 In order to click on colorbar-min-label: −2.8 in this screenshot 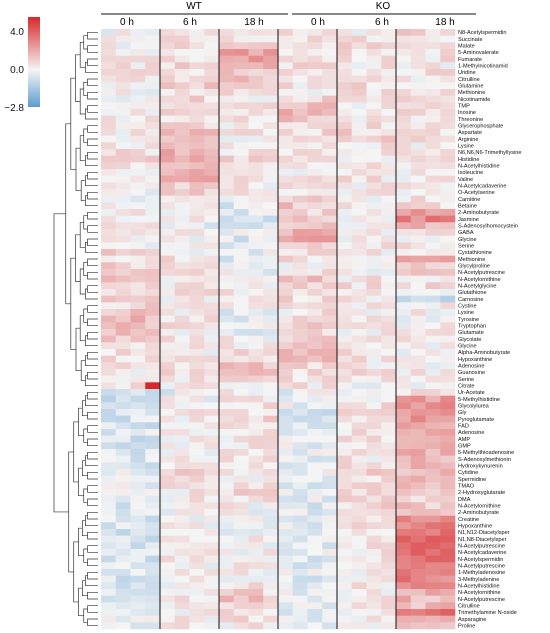, I will do `click(14, 108)`.